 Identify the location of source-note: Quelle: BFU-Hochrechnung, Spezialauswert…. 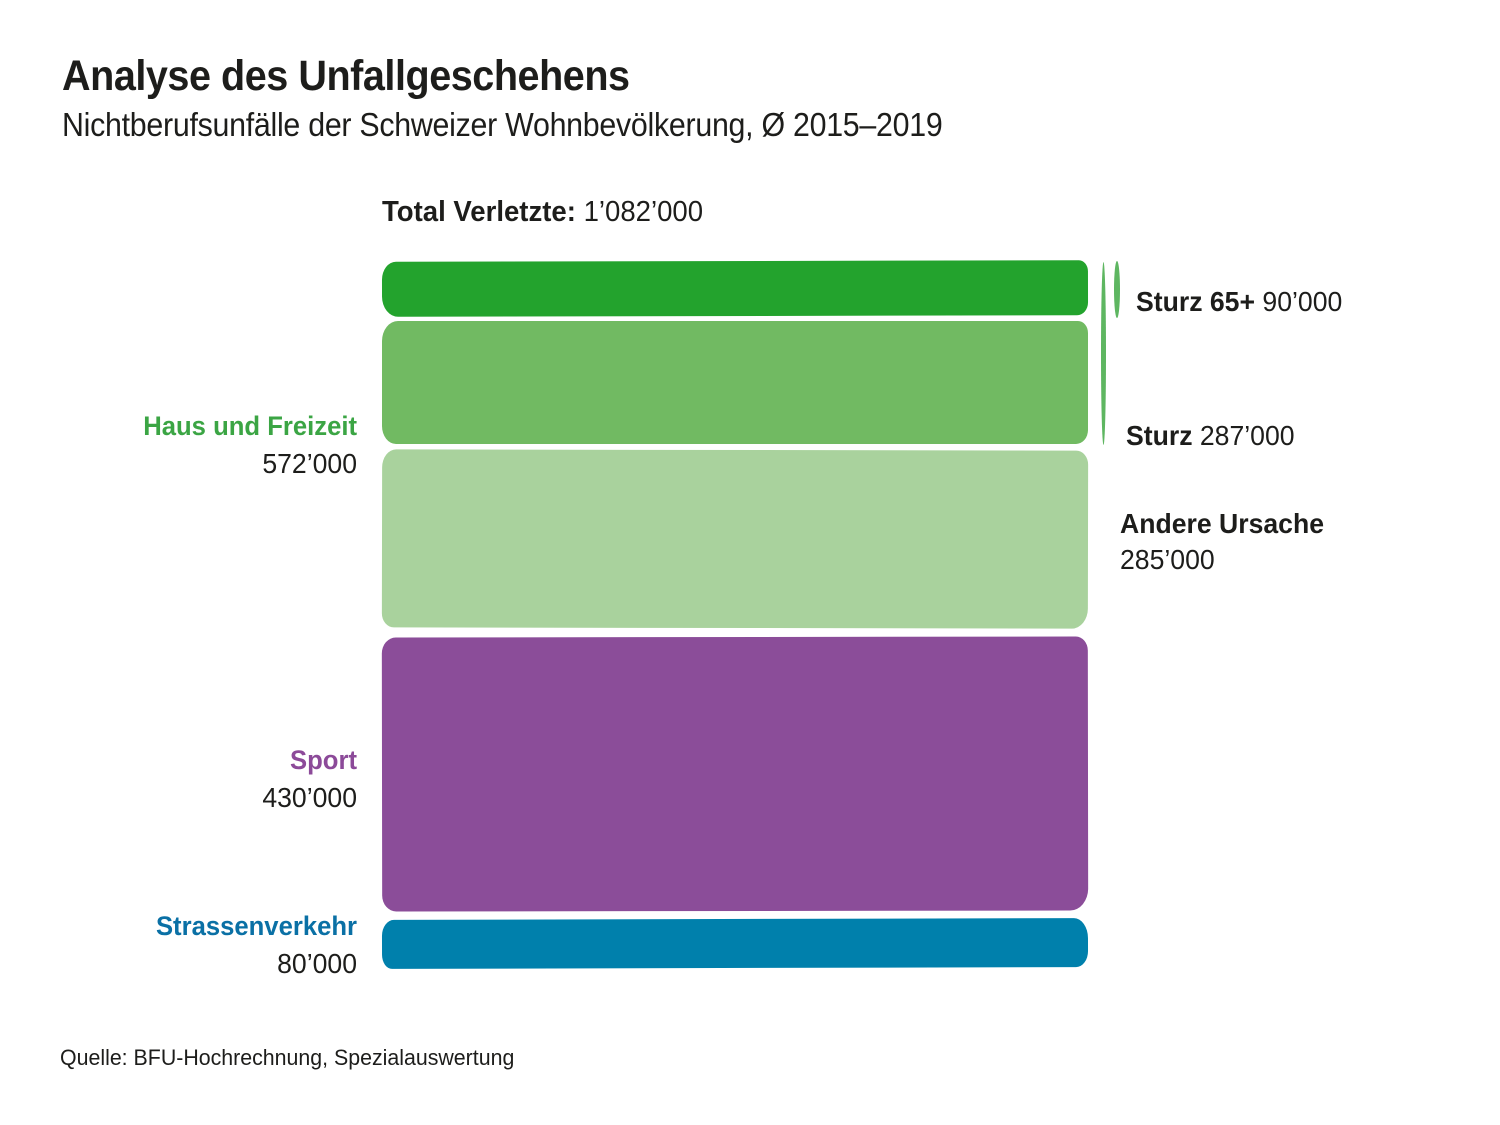
(287, 1057).